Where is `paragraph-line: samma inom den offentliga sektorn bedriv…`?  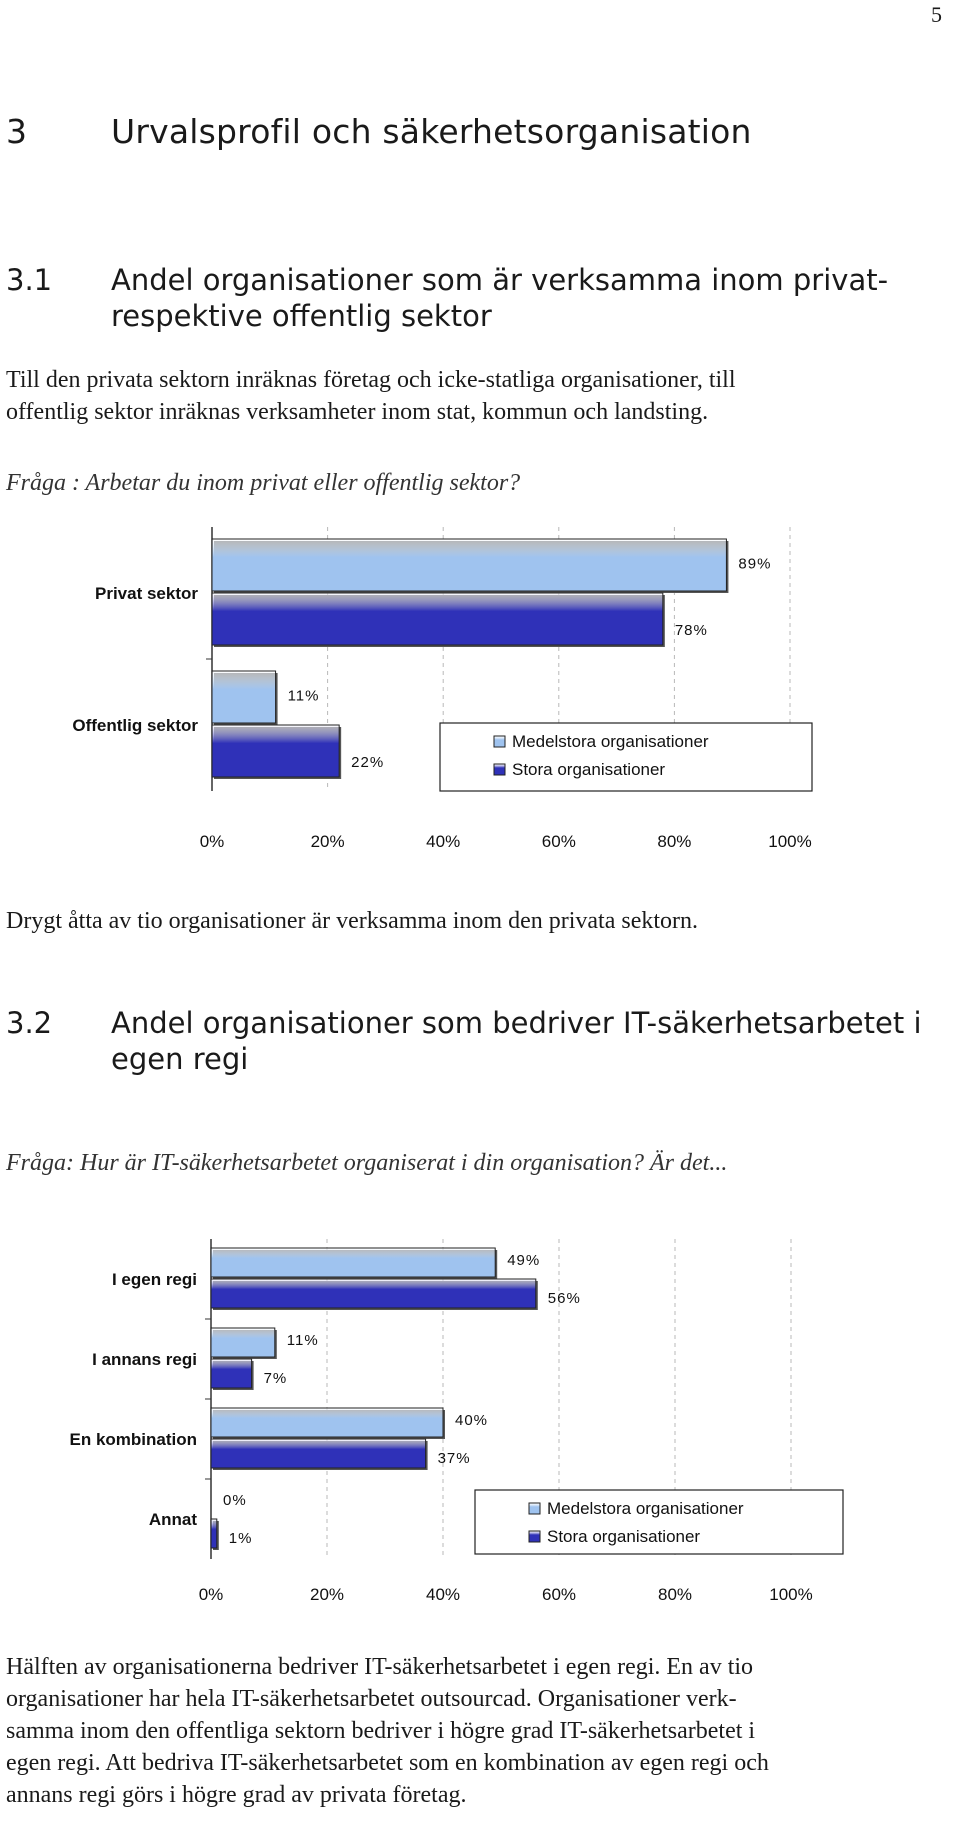
paragraph-line: samma inom den offentliga sektorn bedriv… is located at coordinates (381, 1731).